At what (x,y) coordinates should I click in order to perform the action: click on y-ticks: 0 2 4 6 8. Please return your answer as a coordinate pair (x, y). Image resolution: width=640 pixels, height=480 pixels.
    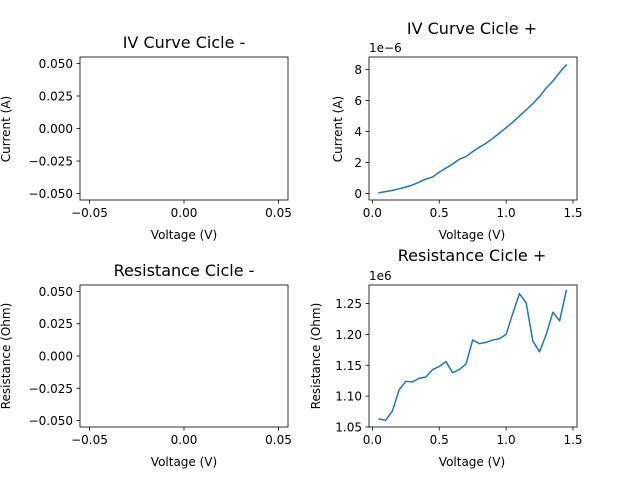
    Looking at the image, I should click on (361, 132).